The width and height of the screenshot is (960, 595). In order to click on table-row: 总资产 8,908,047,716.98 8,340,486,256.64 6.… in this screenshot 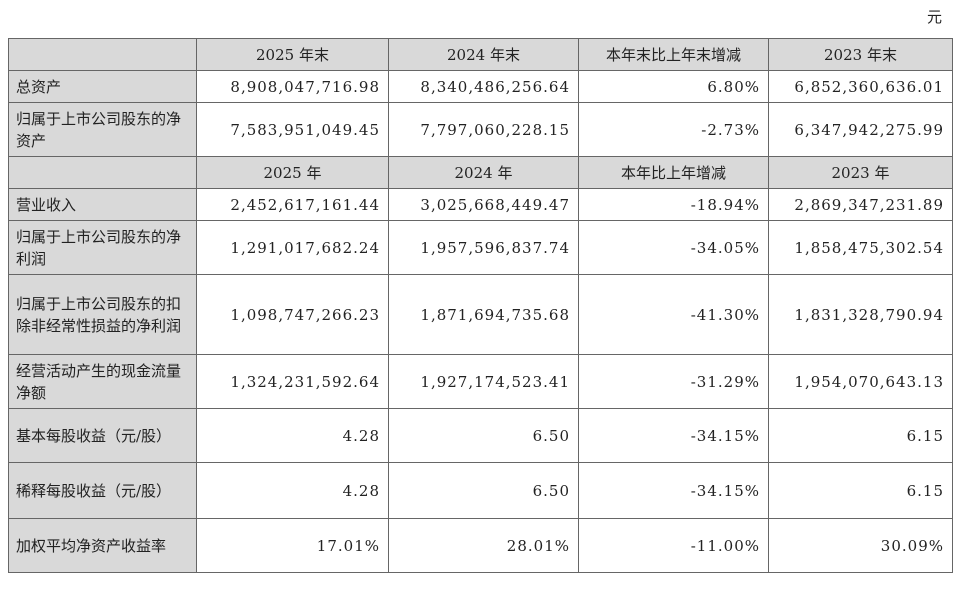, I will do `click(480, 86)`.